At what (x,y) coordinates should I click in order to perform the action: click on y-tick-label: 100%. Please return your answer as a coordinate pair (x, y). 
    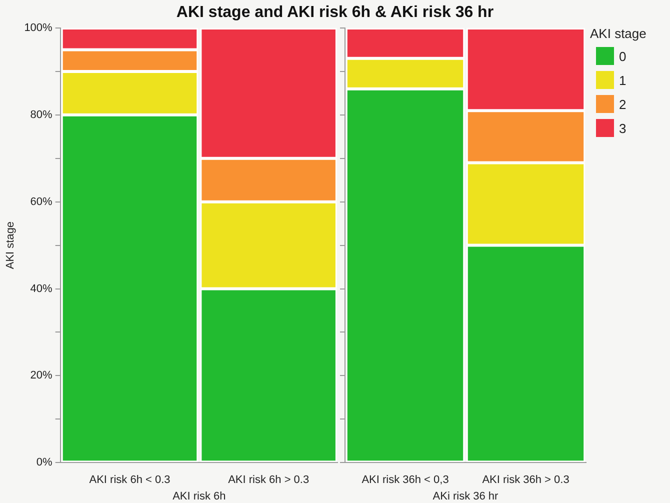
    Looking at the image, I should click on (38, 28).